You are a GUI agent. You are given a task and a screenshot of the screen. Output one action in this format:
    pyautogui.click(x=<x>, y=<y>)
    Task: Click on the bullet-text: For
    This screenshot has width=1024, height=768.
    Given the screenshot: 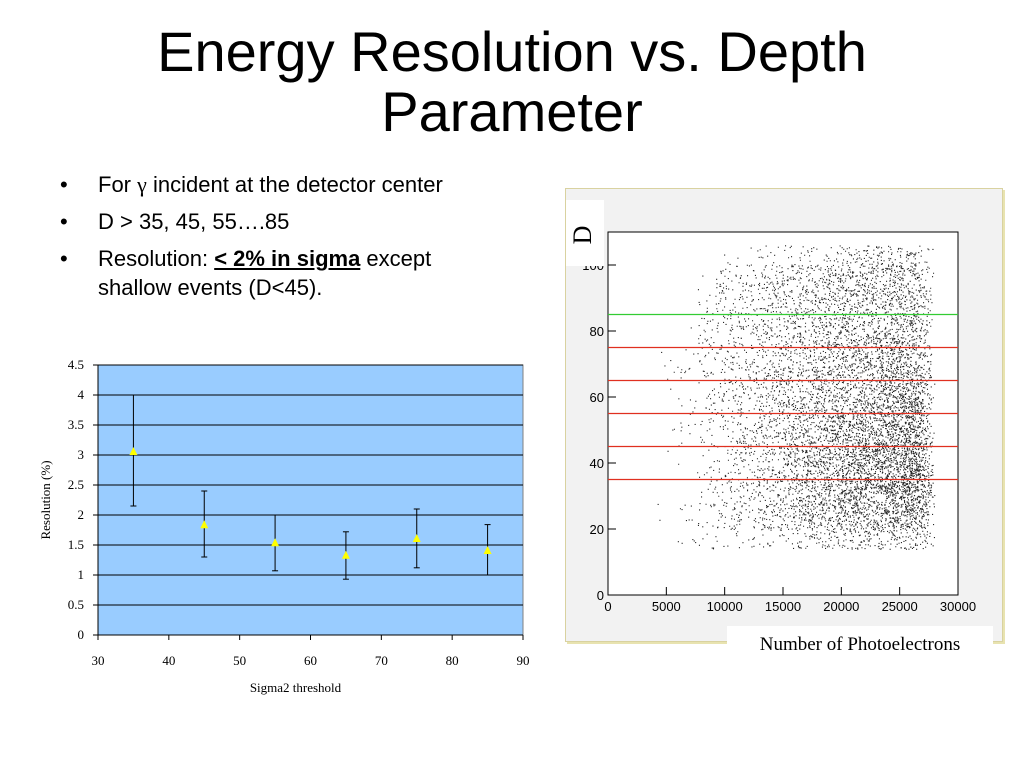 What is the action you would take?
    pyautogui.click(x=118, y=184)
    